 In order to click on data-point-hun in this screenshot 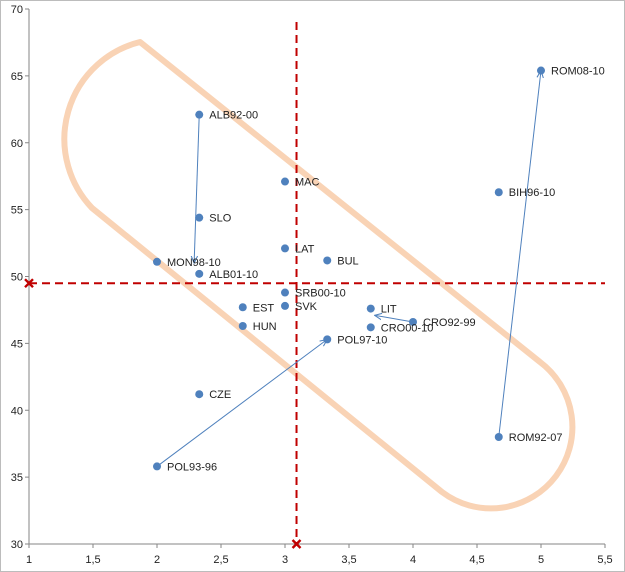, I will do `click(242, 325)`.